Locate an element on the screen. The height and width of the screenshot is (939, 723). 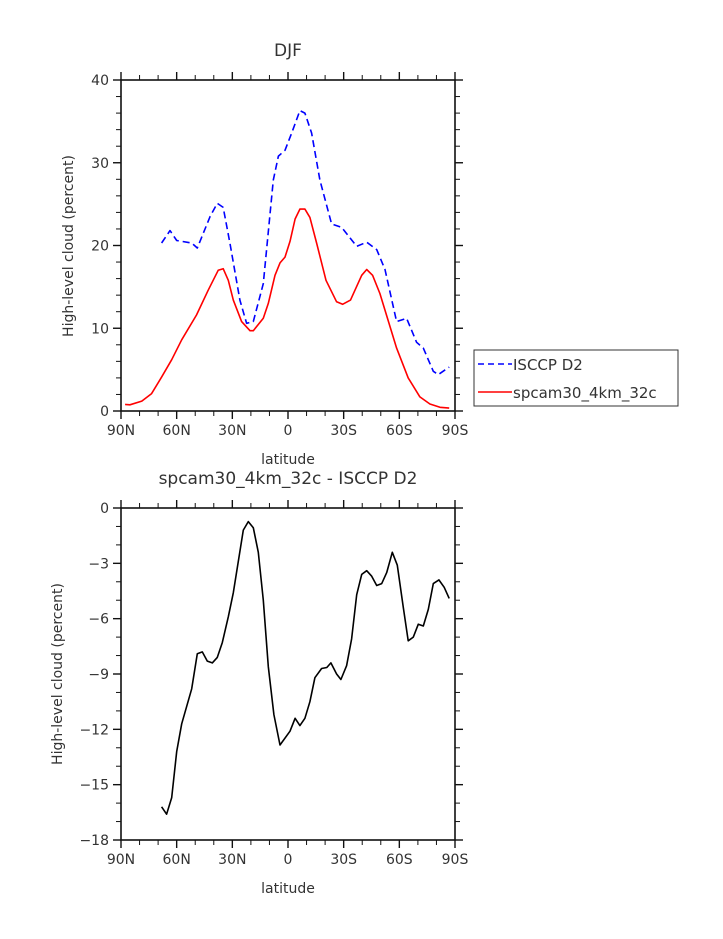
top-y-axis-label: High-level cloud (percent) is located at coordinates (69, 246).